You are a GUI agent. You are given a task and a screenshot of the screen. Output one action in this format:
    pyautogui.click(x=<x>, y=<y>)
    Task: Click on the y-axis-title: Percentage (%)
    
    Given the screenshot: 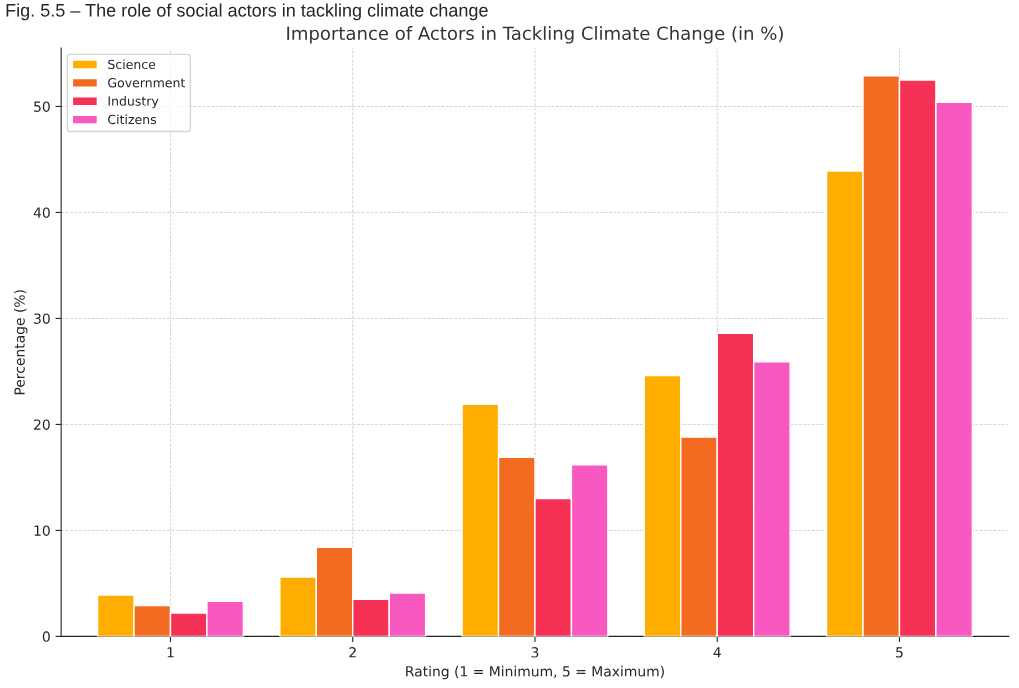 What is the action you would take?
    pyautogui.click(x=21, y=342)
    